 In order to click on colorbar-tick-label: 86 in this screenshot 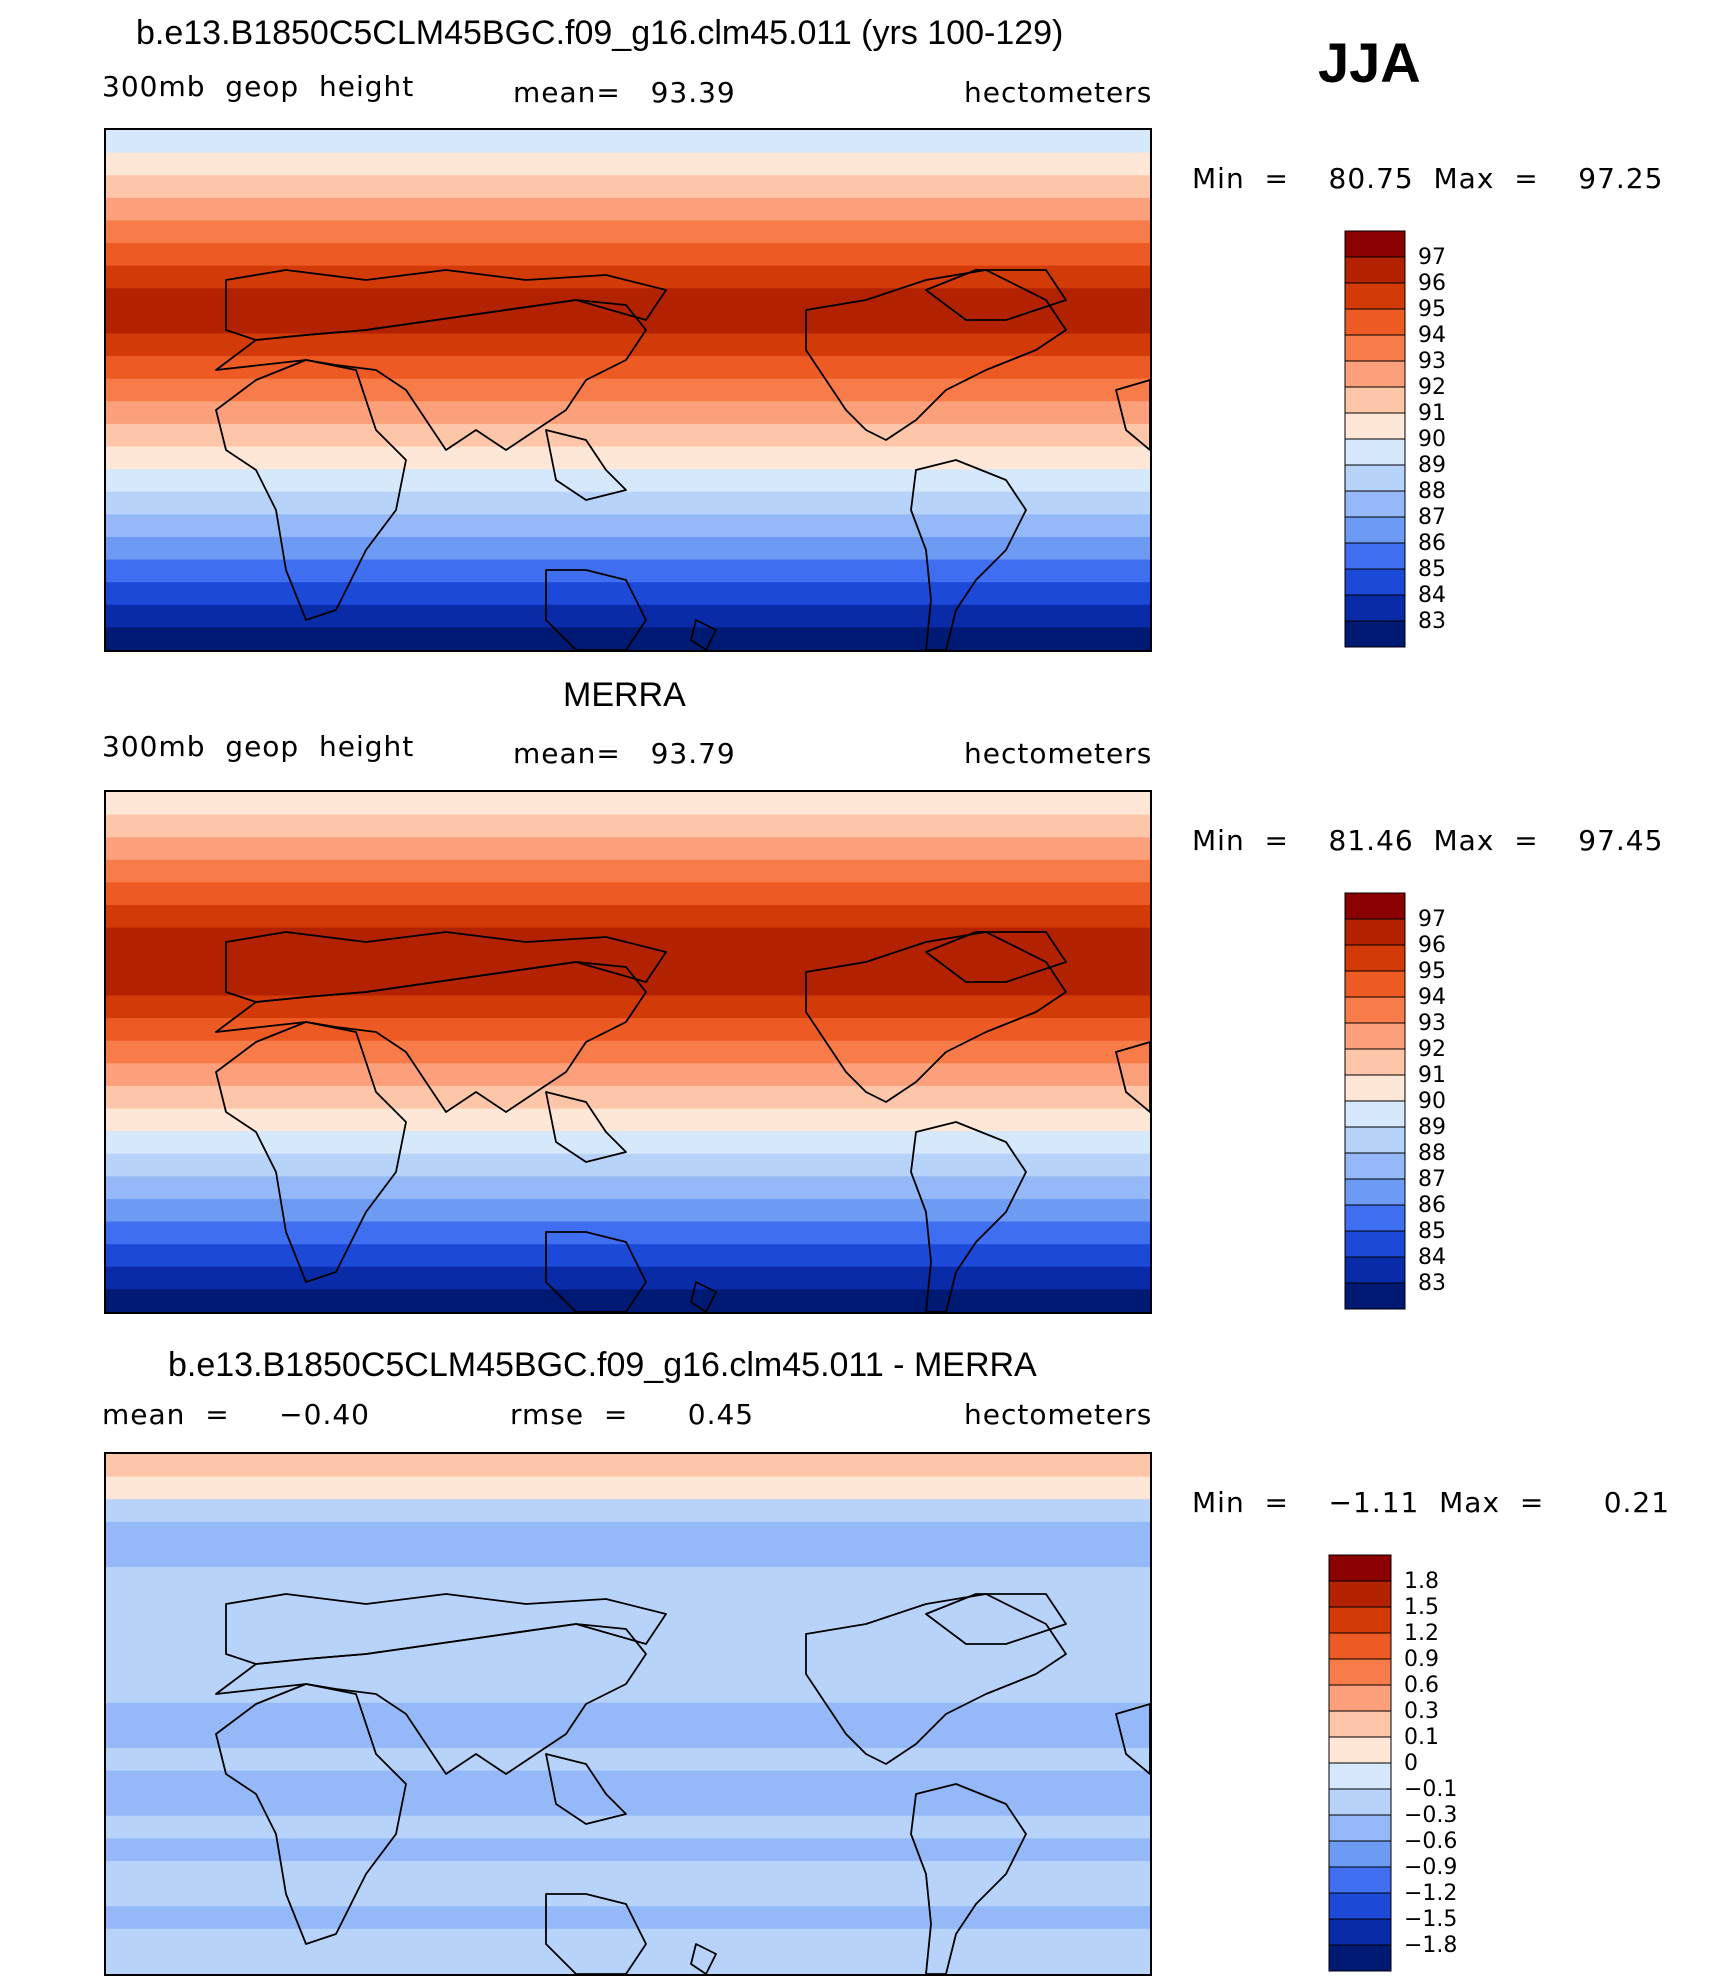, I will do `click(1432, 1205)`.